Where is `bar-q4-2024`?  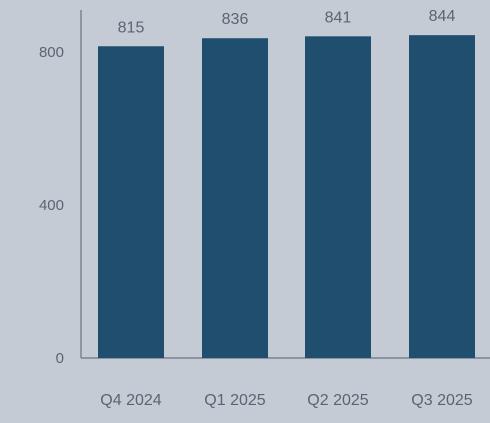 bar-q4-2024 is located at coordinates (131, 202).